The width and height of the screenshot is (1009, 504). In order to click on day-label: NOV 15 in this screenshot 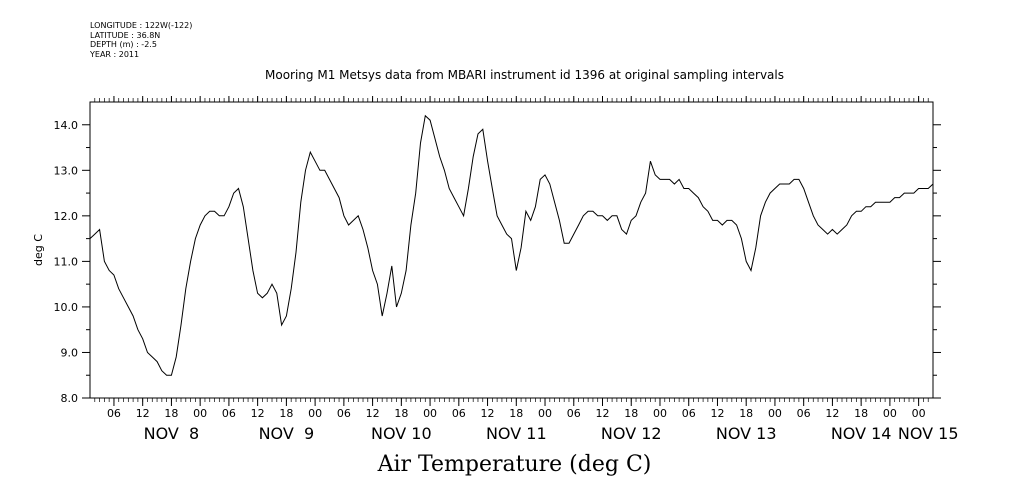, I will do `click(928, 433)`.